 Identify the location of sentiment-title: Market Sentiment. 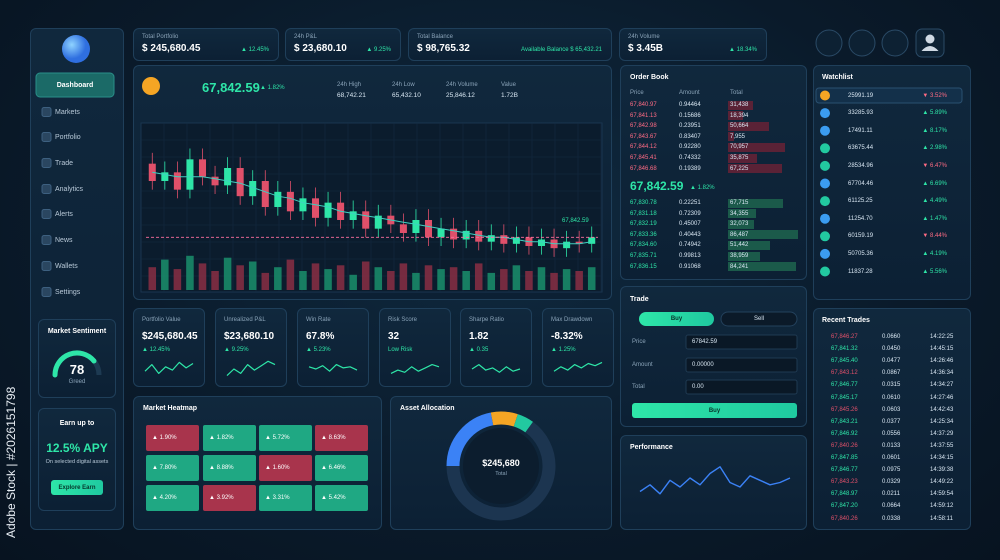
(77, 331).